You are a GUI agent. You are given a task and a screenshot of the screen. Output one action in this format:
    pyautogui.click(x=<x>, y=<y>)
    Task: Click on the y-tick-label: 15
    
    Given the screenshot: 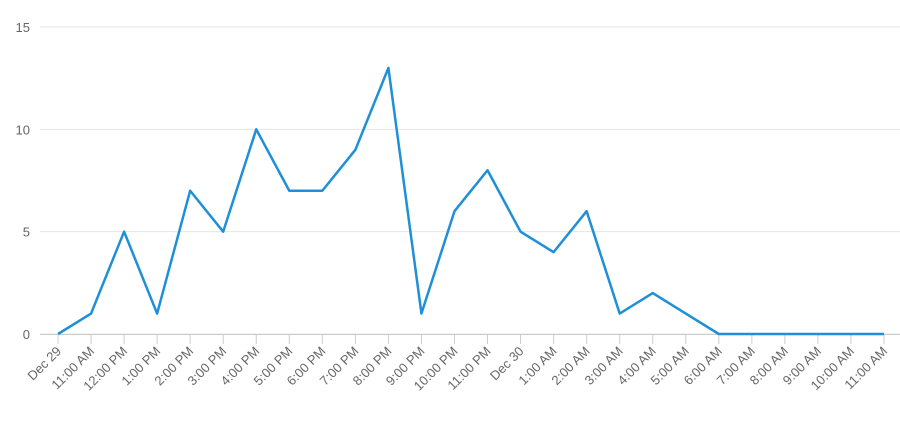 What is the action you would take?
    pyautogui.click(x=23, y=27)
    